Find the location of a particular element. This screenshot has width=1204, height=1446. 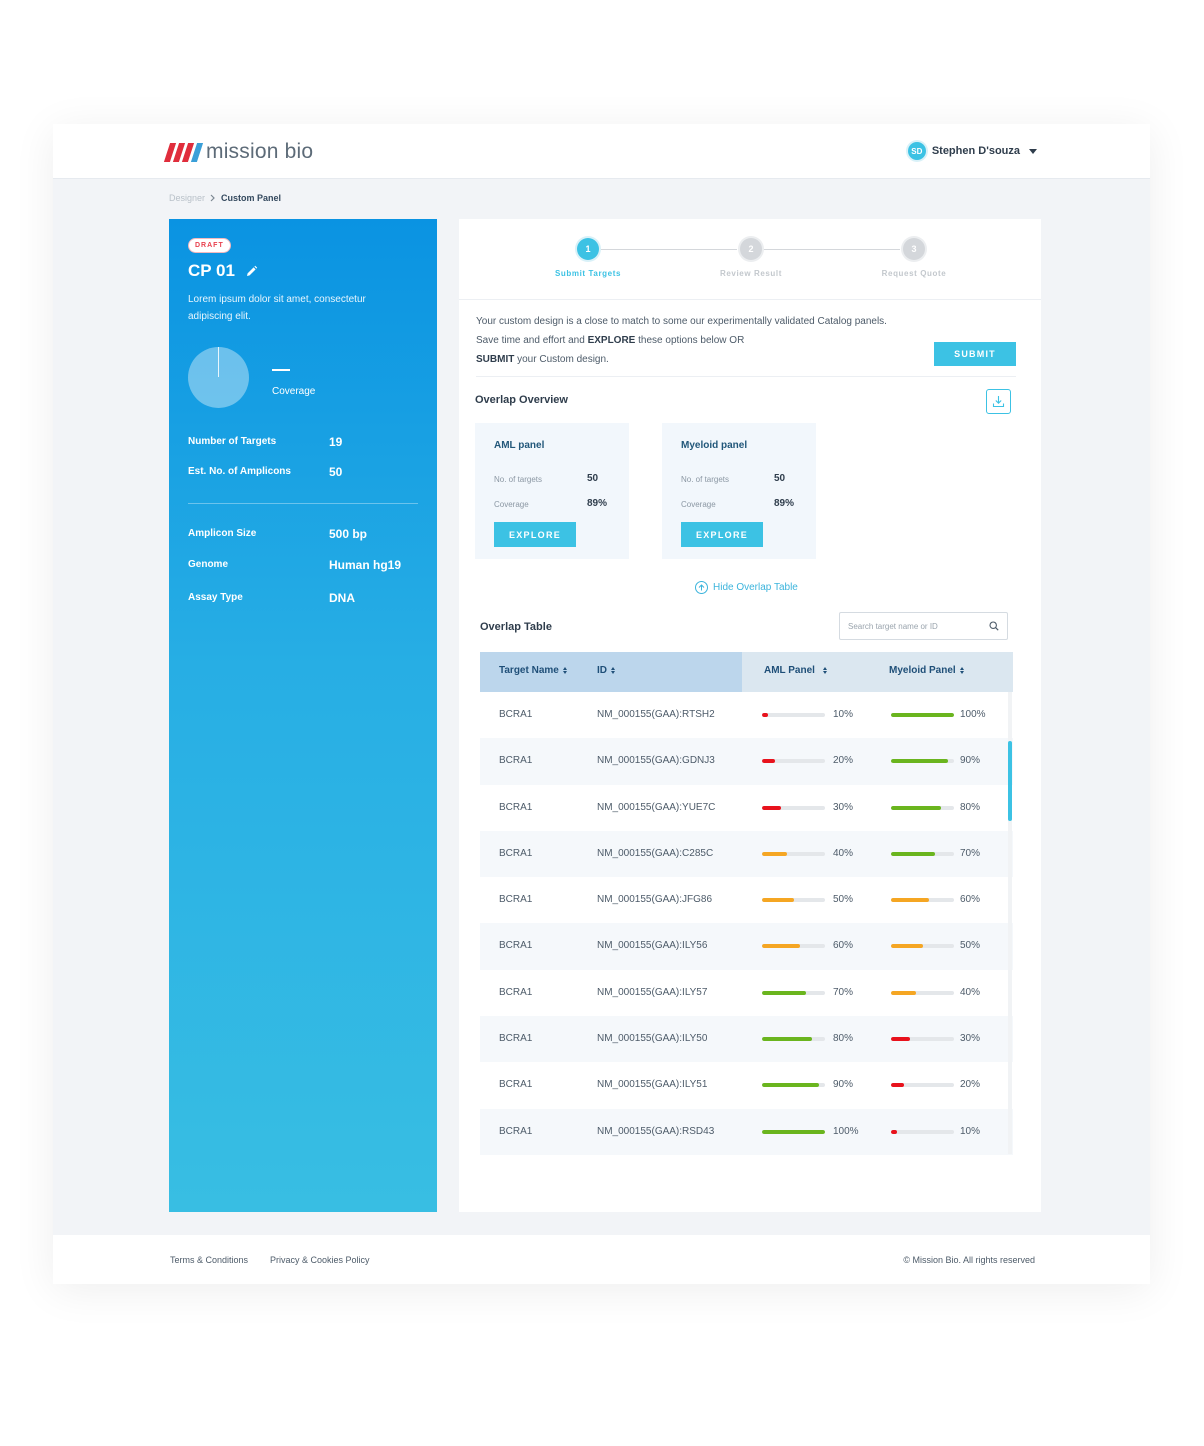

table-header: Target Name ID AML Panel Myeloid Panel is located at coordinates (746, 672).